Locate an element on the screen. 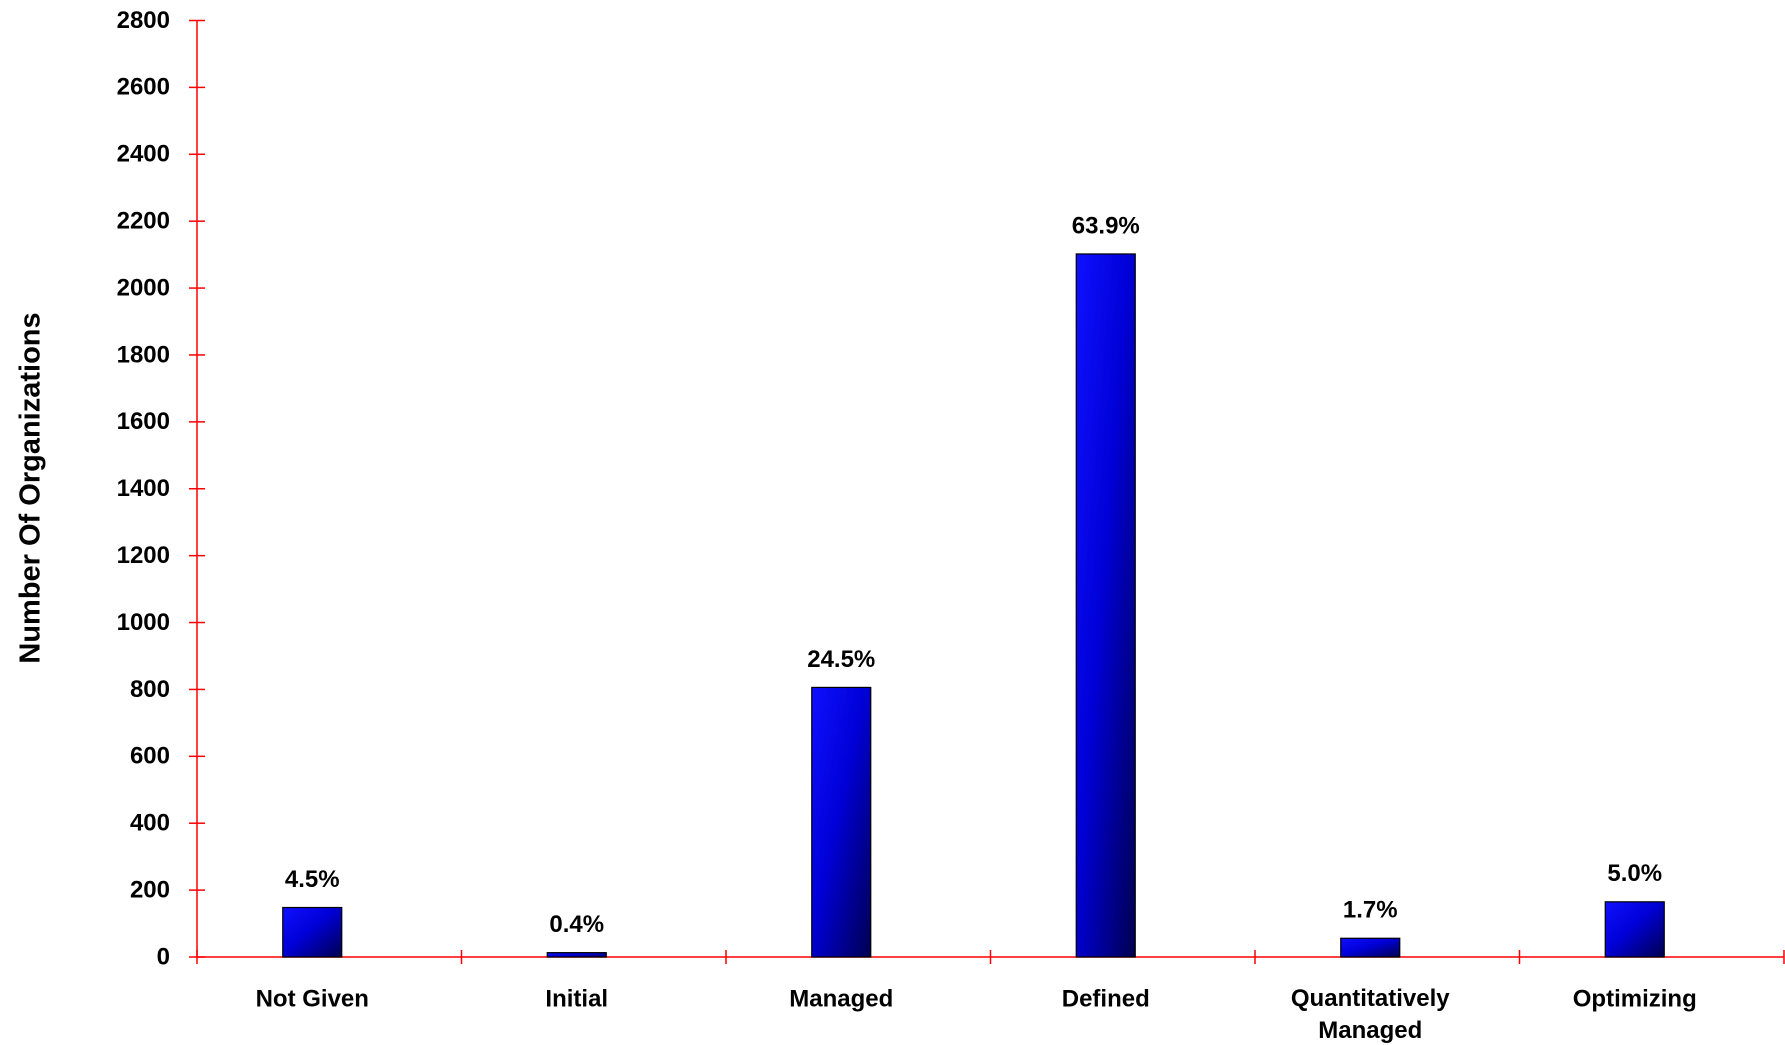 This screenshot has height=1045, width=1785. y-tick-label: 2800 is located at coordinates (143, 20).